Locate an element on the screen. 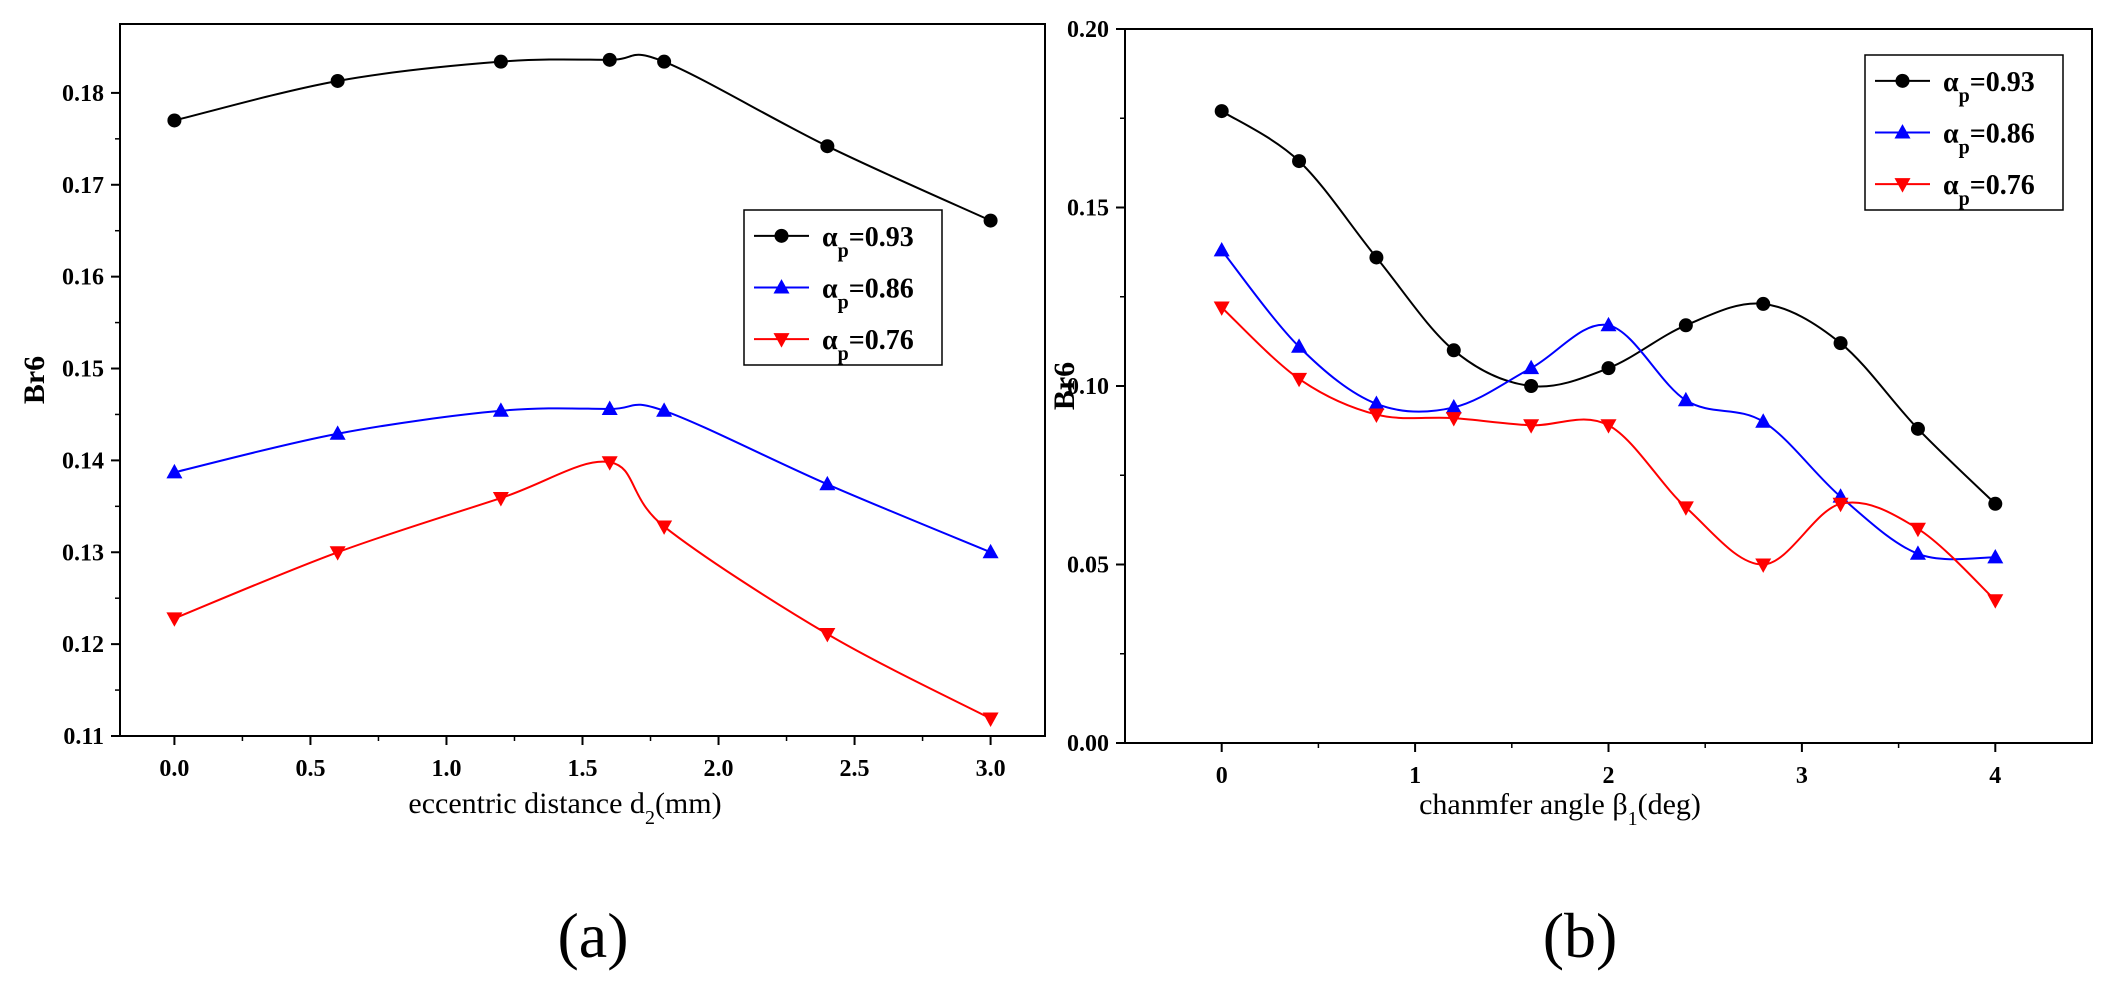  x-tick-label: 1 is located at coordinates (1415, 776).